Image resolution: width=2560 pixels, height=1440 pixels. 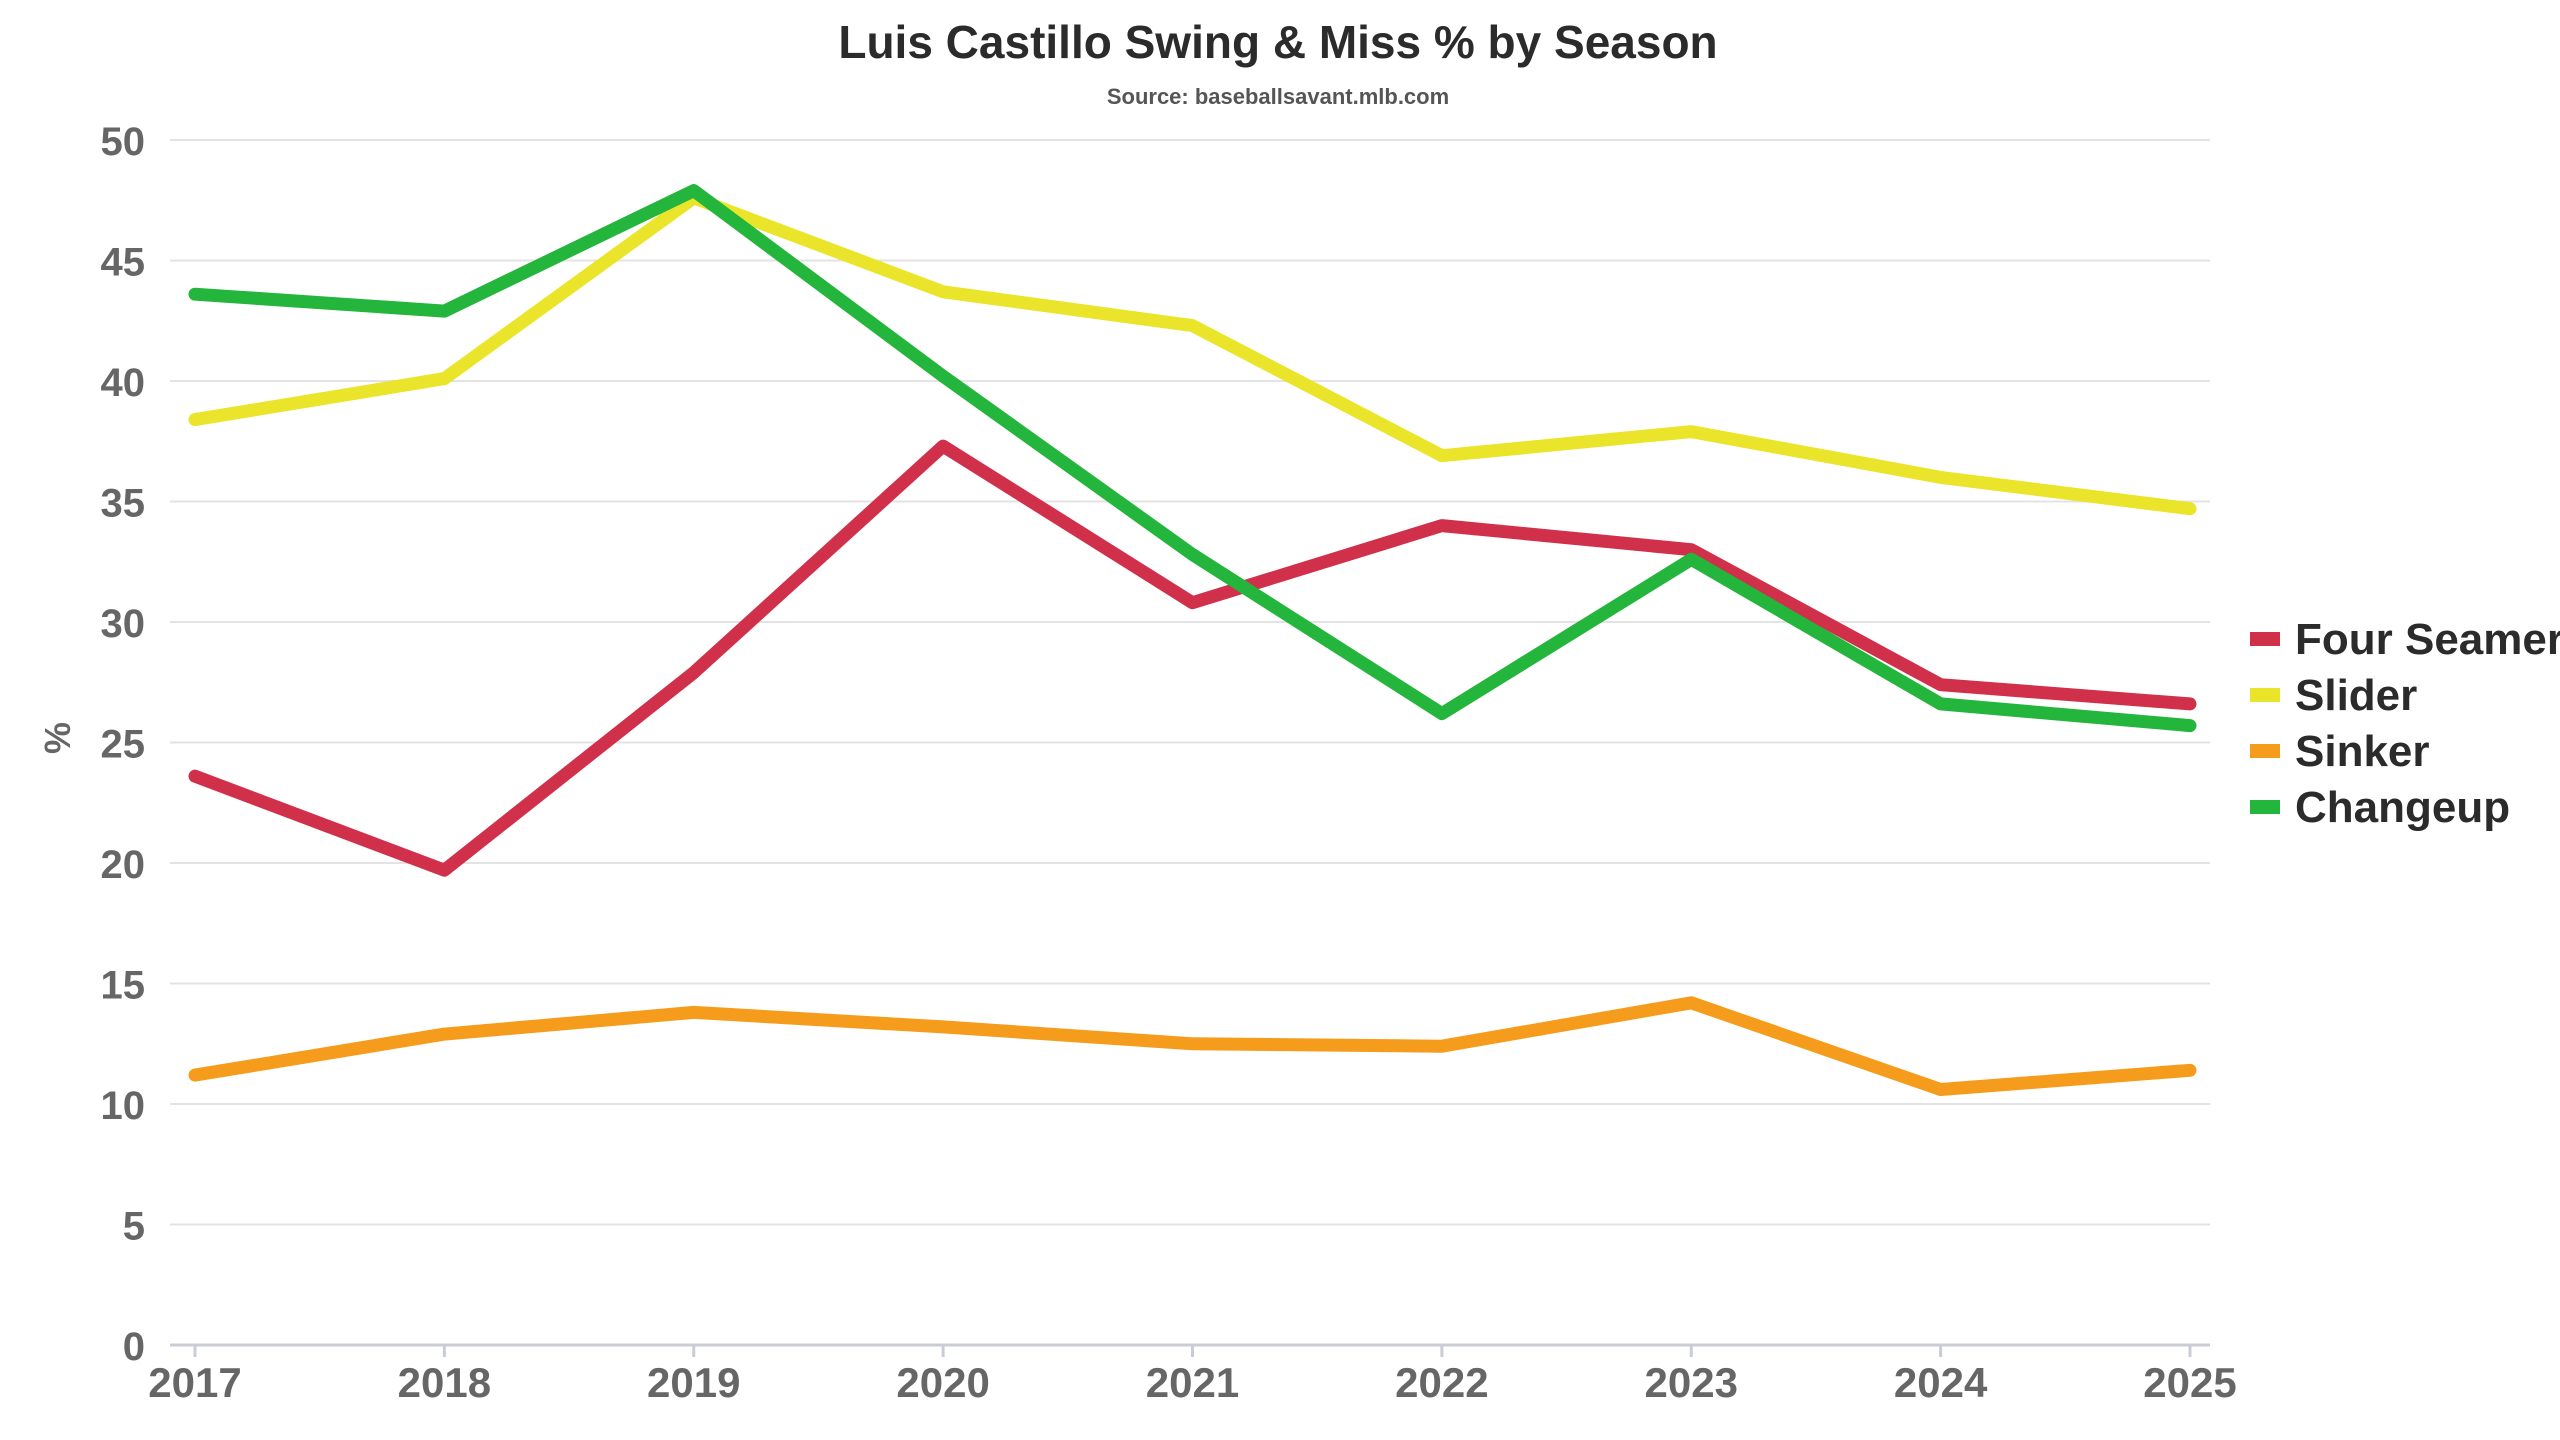 I want to click on legend-label: Slider, so click(x=2356, y=695).